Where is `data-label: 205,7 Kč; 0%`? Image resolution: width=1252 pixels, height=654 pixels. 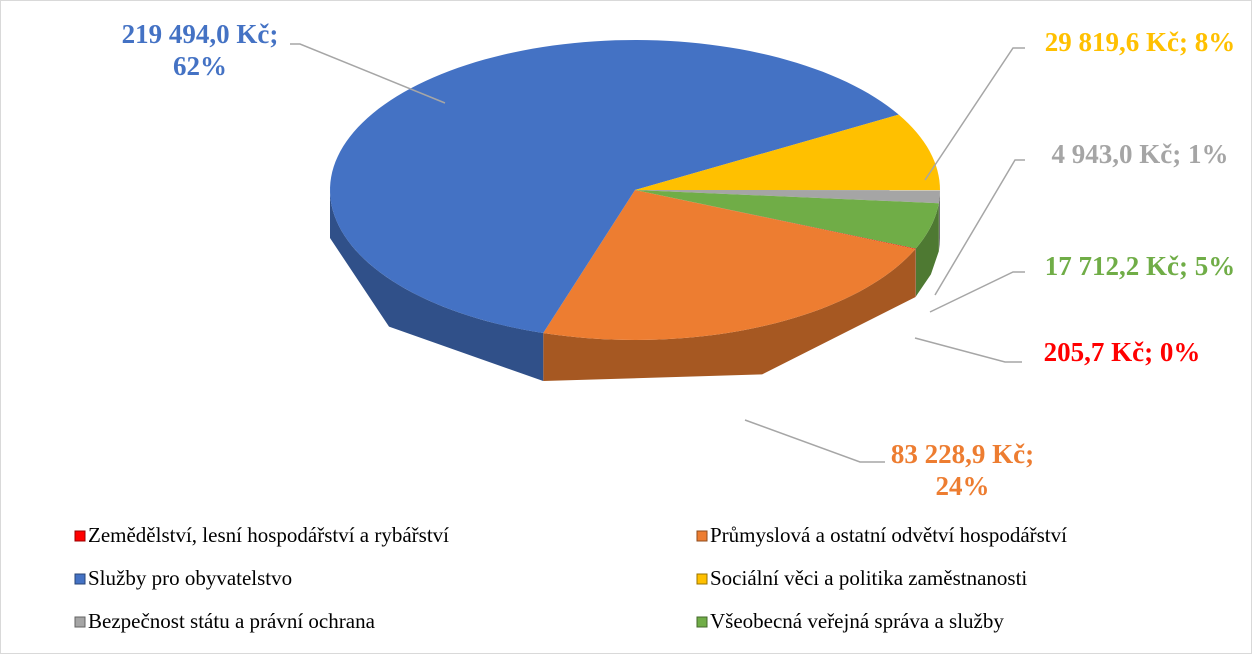
data-label: 205,7 Kč; 0% is located at coordinates (1122, 352).